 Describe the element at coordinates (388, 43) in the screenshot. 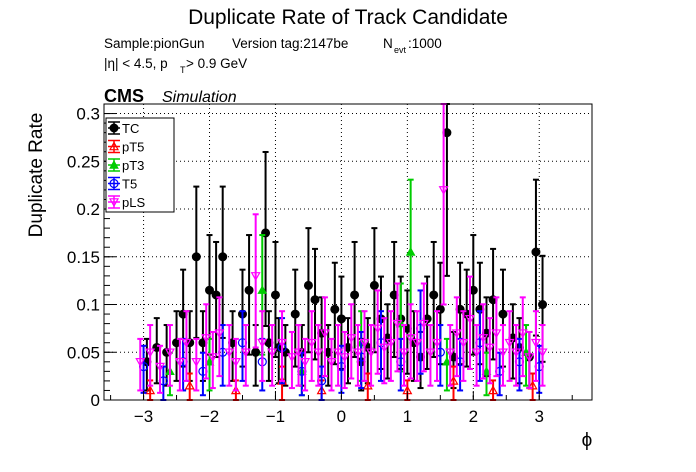

I see `nevt-label: N` at that location.